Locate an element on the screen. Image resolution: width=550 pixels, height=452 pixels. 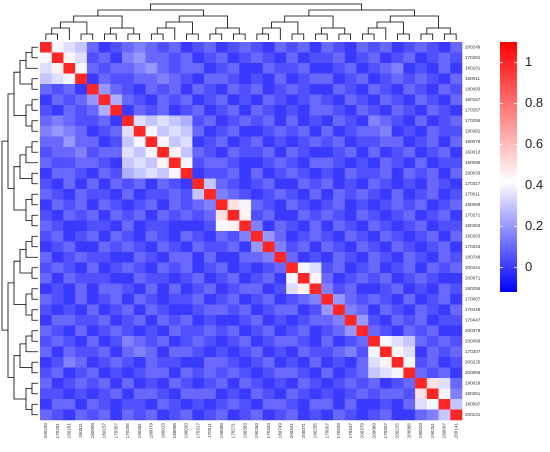
column-label: 180749 is located at coordinates (280, 431).